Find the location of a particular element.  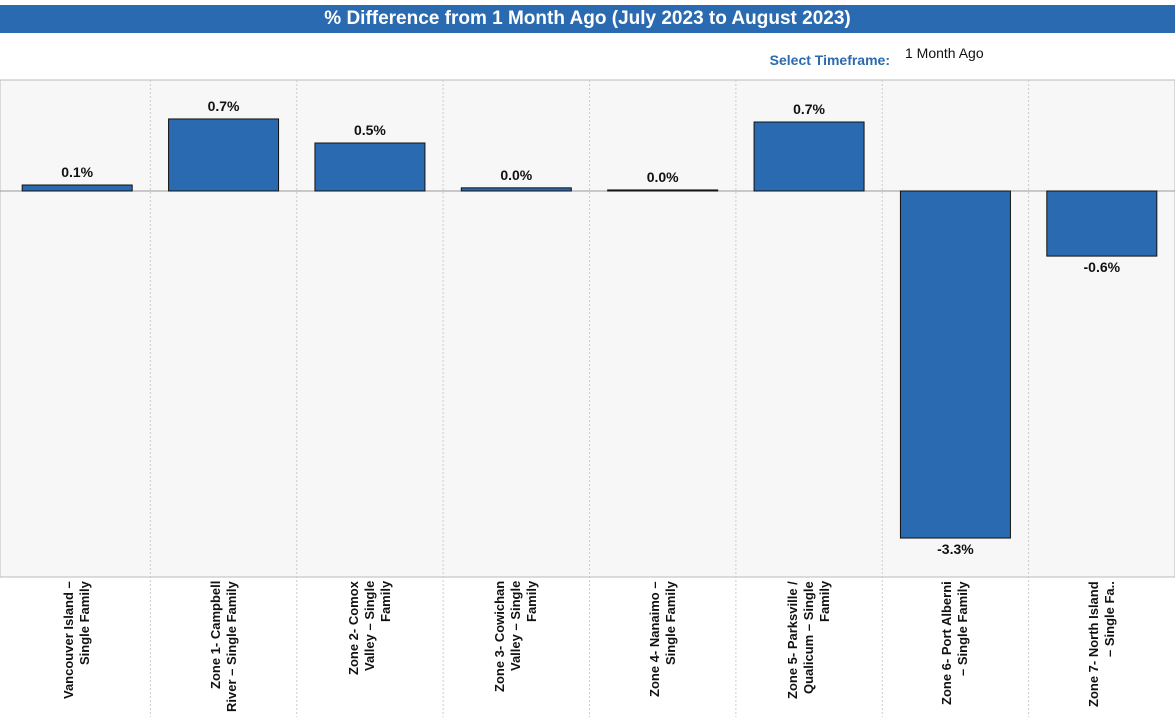

x-tick-label: Zone 2- Comox Valley – Single Family is located at coordinates (369, 628).